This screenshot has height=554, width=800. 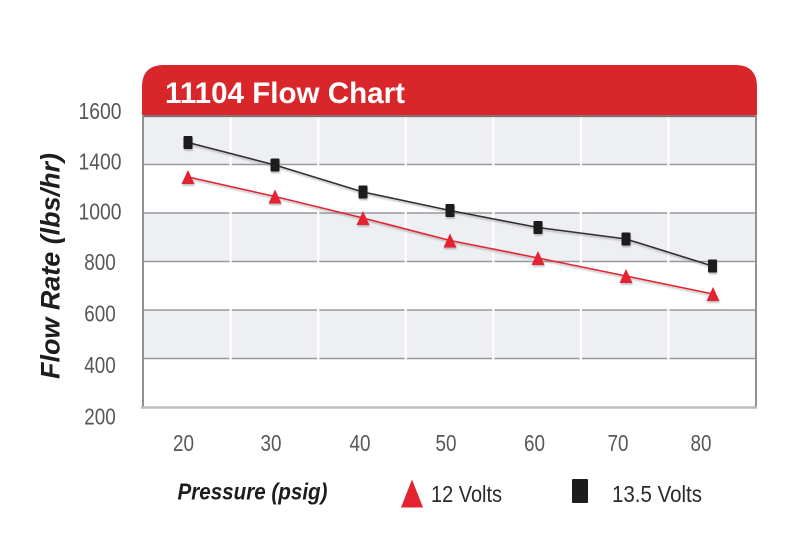 What do you see at coordinates (360, 443) in the screenshot?
I see `svg-text: 40` at bounding box center [360, 443].